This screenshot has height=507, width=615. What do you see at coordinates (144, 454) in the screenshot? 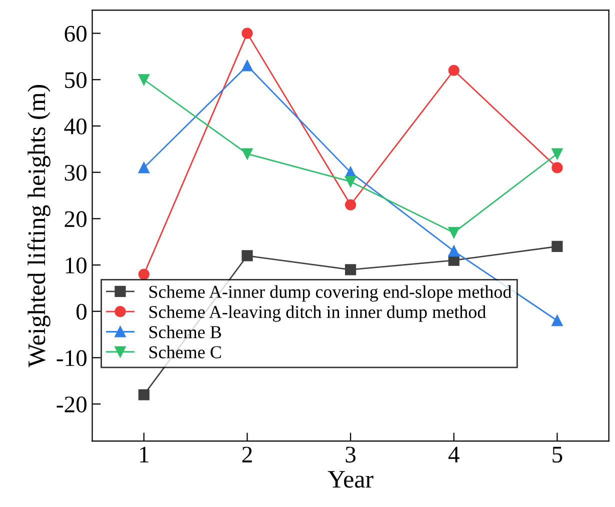
I see `x-tick-label: 1` at bounding box center [144, 454].